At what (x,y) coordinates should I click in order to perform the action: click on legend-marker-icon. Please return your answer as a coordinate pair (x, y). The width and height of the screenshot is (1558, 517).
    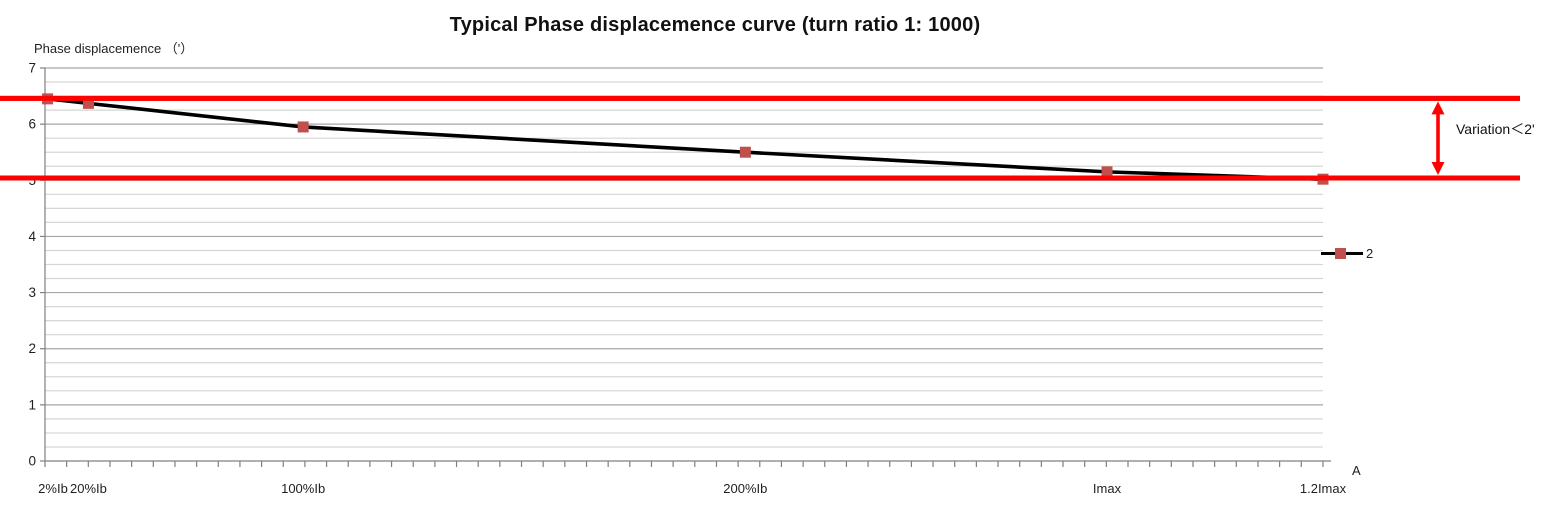
    Looking at the image, I should click on (1340, 253).